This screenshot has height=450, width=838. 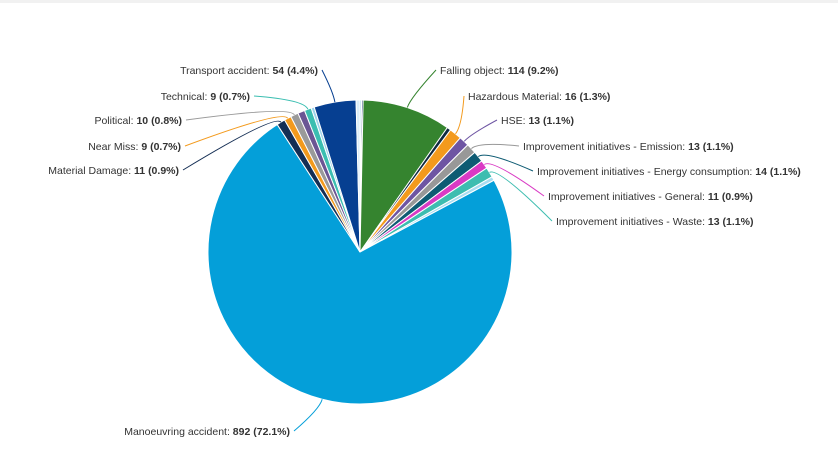 I want to click on connector-material-damage, so click(x=232, y=145).